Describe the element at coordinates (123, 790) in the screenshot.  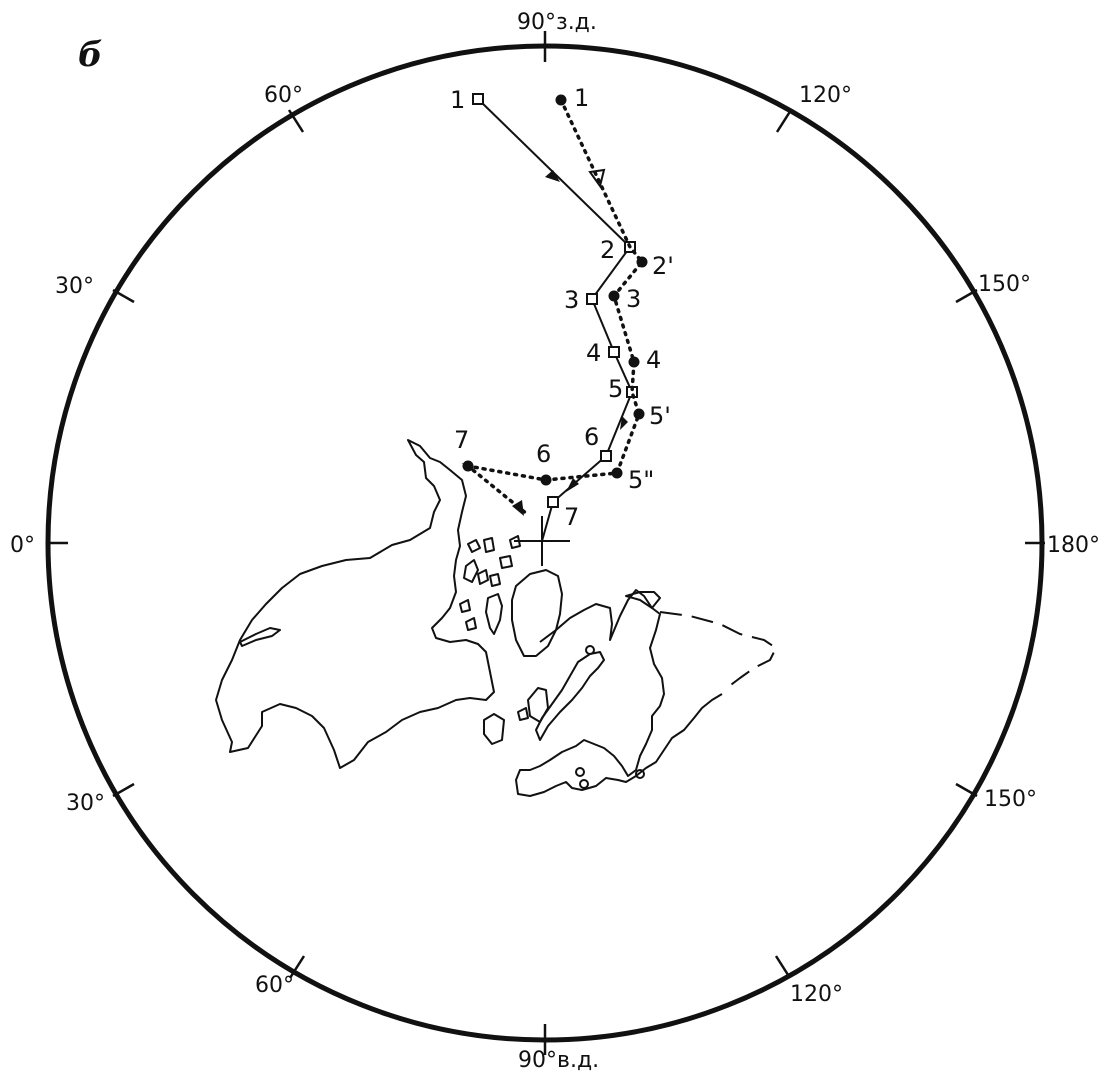
I see `tick-30-lower` at that location.